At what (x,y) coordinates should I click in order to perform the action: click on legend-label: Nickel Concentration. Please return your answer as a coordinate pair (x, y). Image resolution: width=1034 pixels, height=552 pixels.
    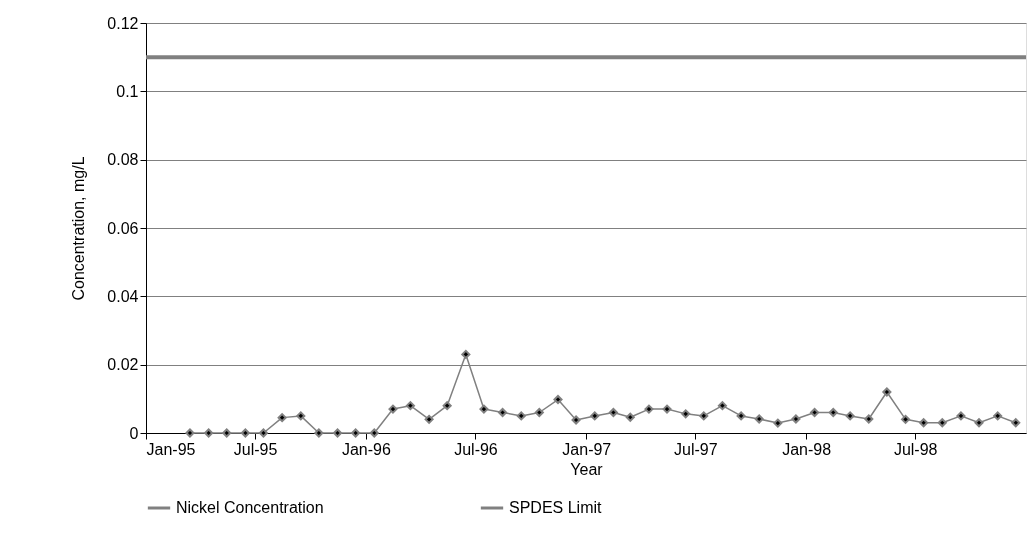
    Looking at the image, I should click on (250, 507).